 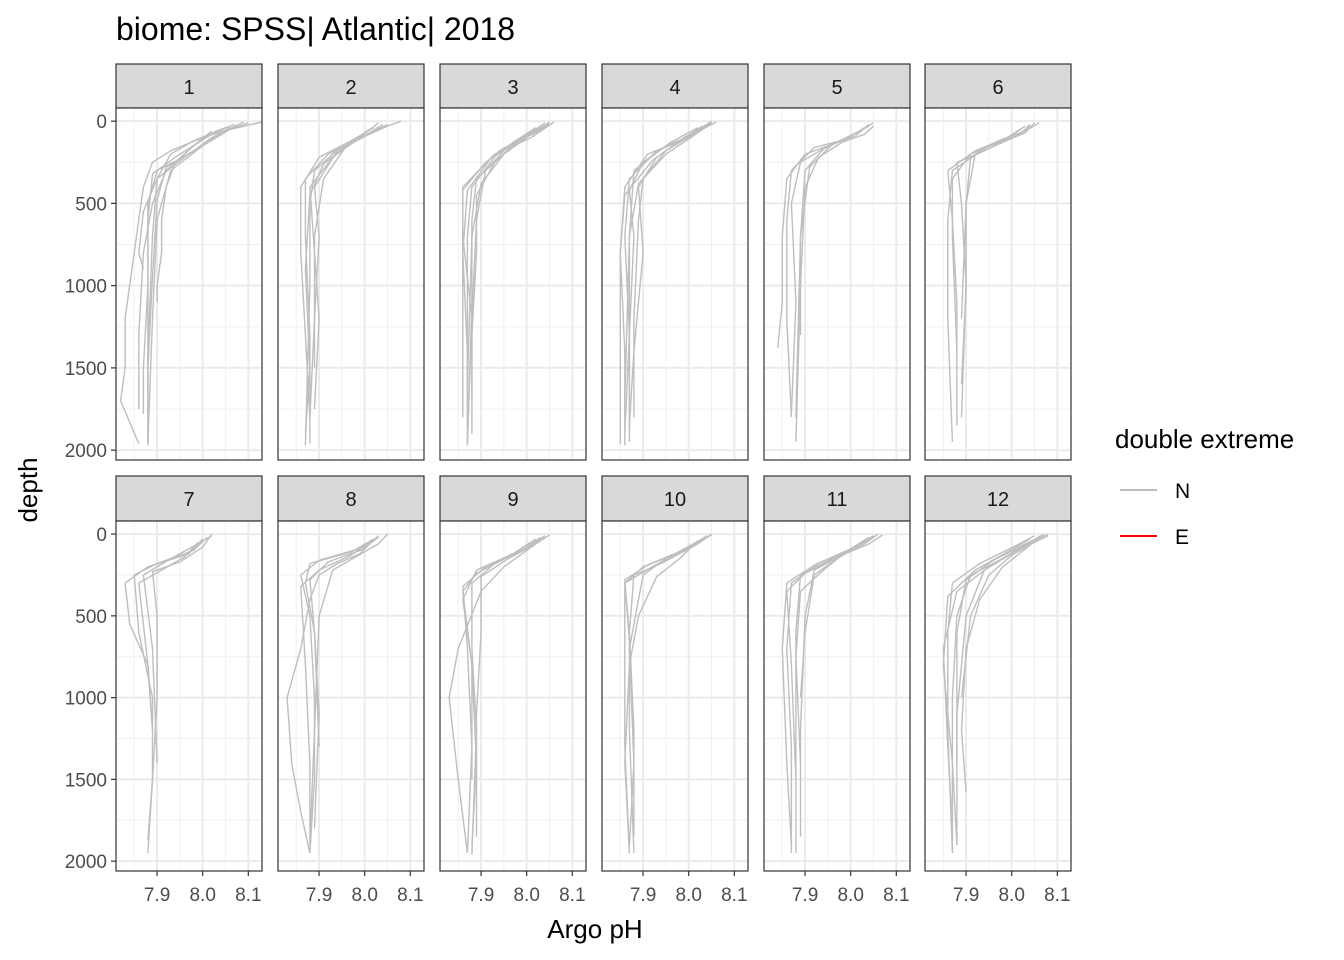 What do you see at coordinates (674, 88) in the screenshot?
I see `facet-strip-label: 4` at bounding box center [674, 88].